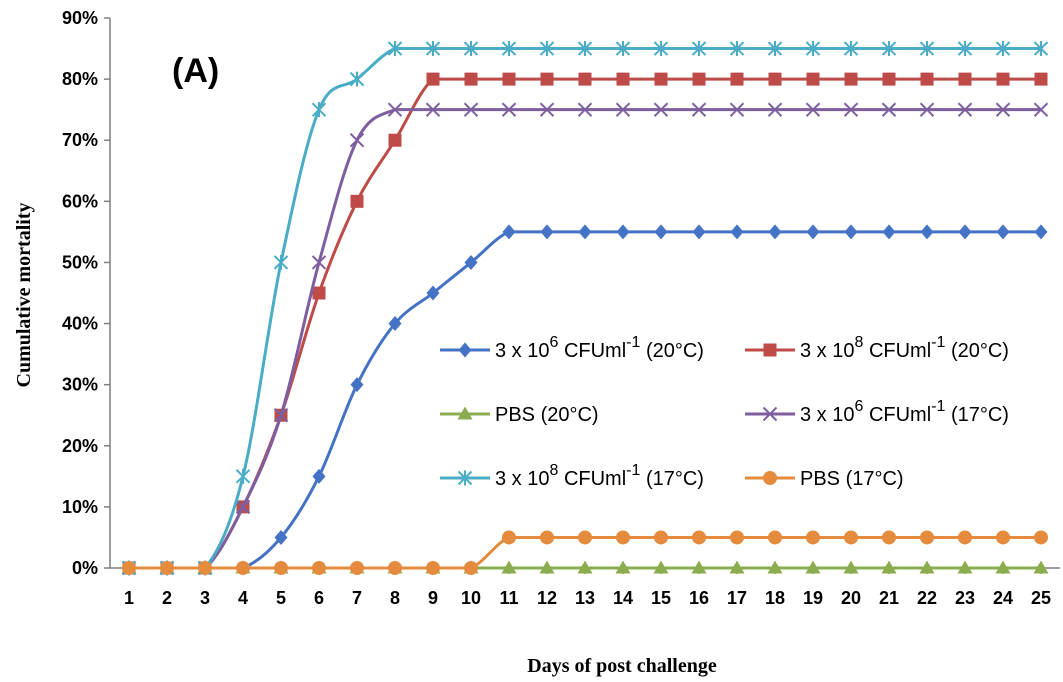  I want to click on legend-text-part: (17°C), so click(672, 479).